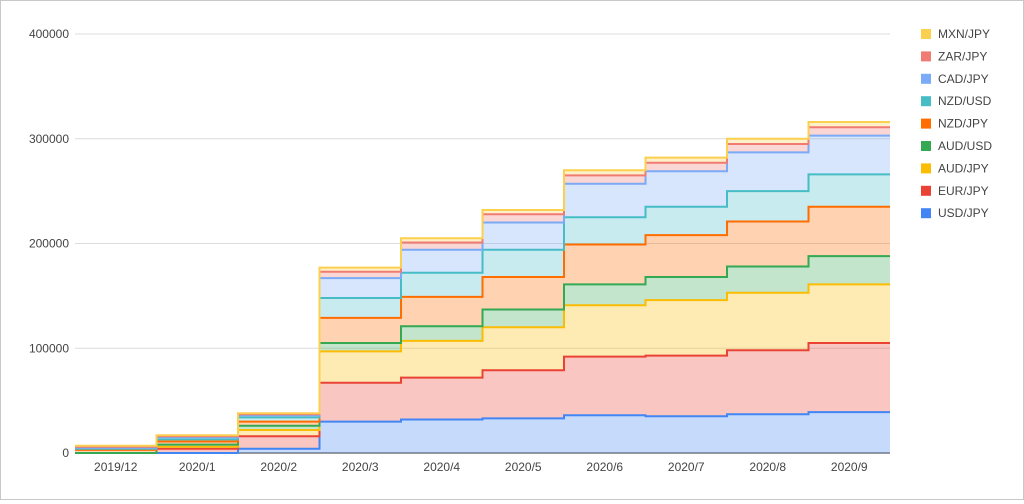 The image size is (1024, 504). What do you see at coordinates (49, 244) in the screenshot?
I see `y-tick-label: 200000` at bounding box center [49, 244].